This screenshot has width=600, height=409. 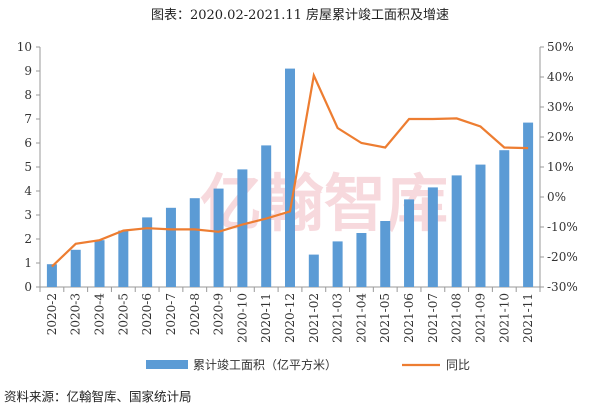 I want to click on legend-bar-swatch, so click(x=167, y=364).